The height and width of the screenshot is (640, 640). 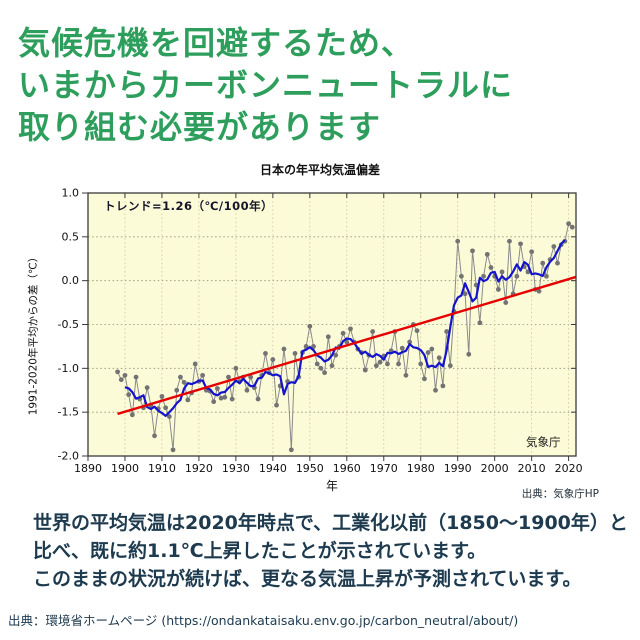 What do you see at coordinates (125, 468) in the screenshot?
I see `x-tick-label: 1900` at bounding box center [125, 468].